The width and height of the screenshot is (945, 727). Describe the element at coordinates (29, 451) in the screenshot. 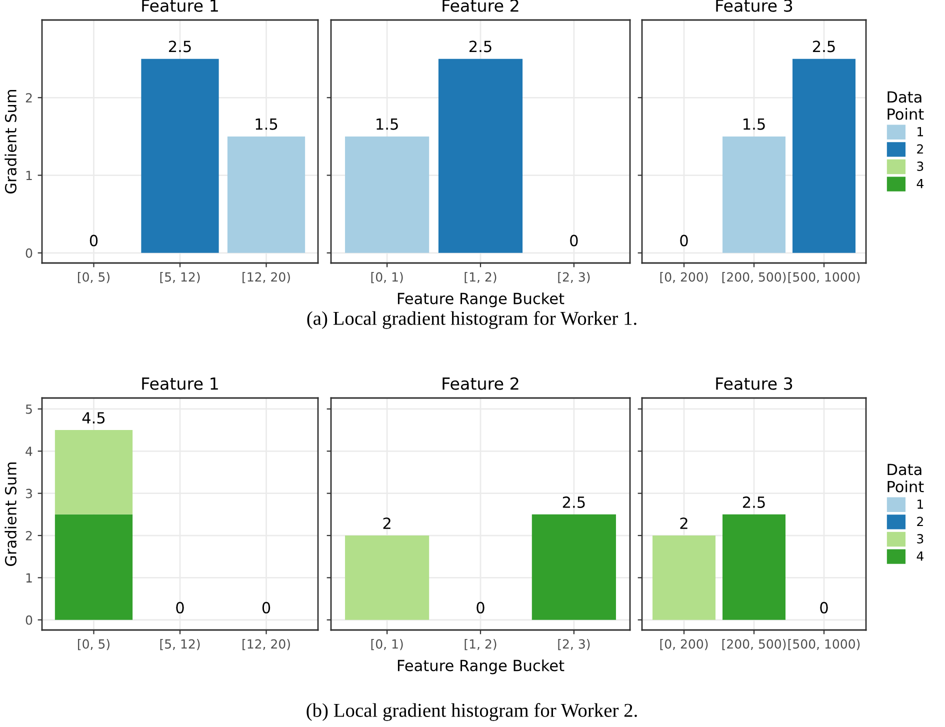

I see `y-tick-label: 4` at that location.